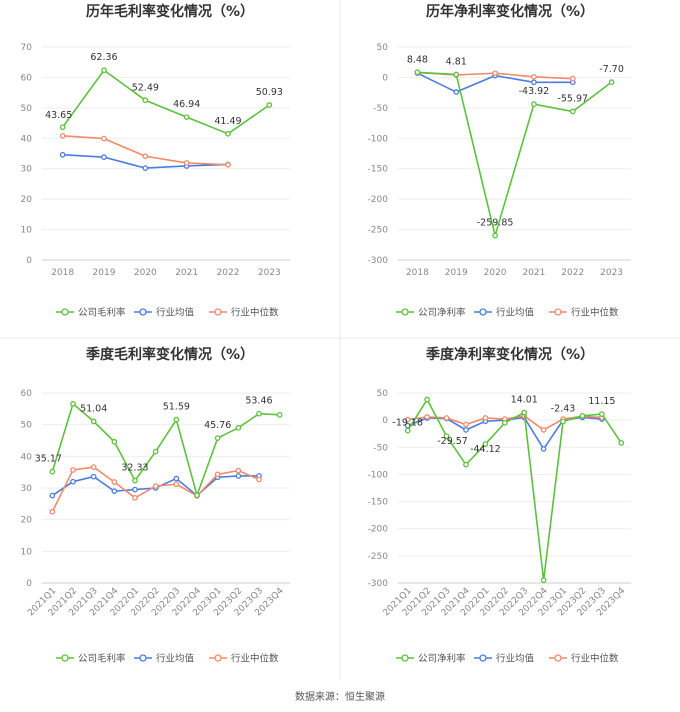  Describe the element at coordinates (134, 468) in the screenshot. I see `data-label: 32.33` at that location.